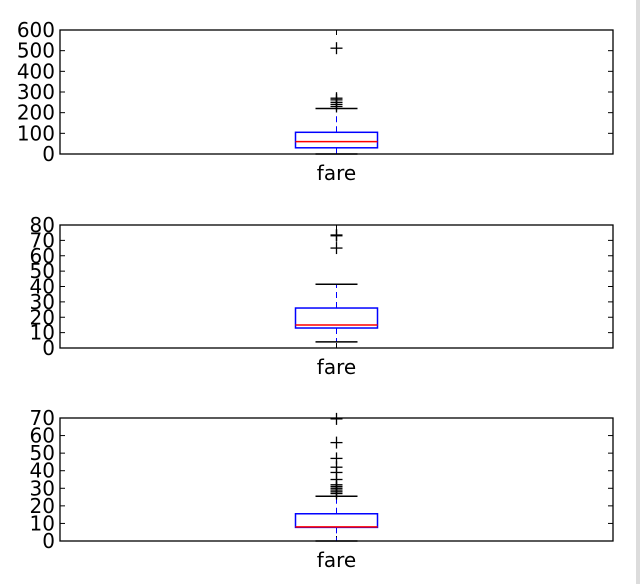  Describe the element at coordinates (638, 292) in the screenshot. I see `window-edge` at that location.